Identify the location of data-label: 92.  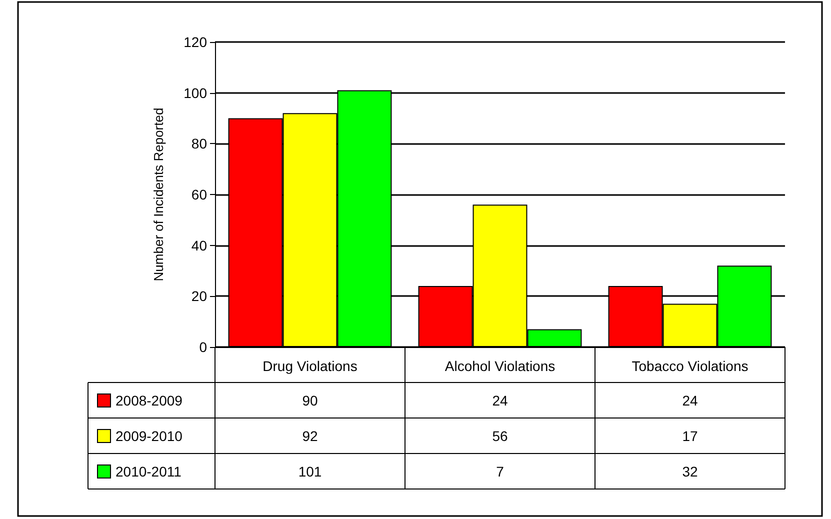
(310, 436).